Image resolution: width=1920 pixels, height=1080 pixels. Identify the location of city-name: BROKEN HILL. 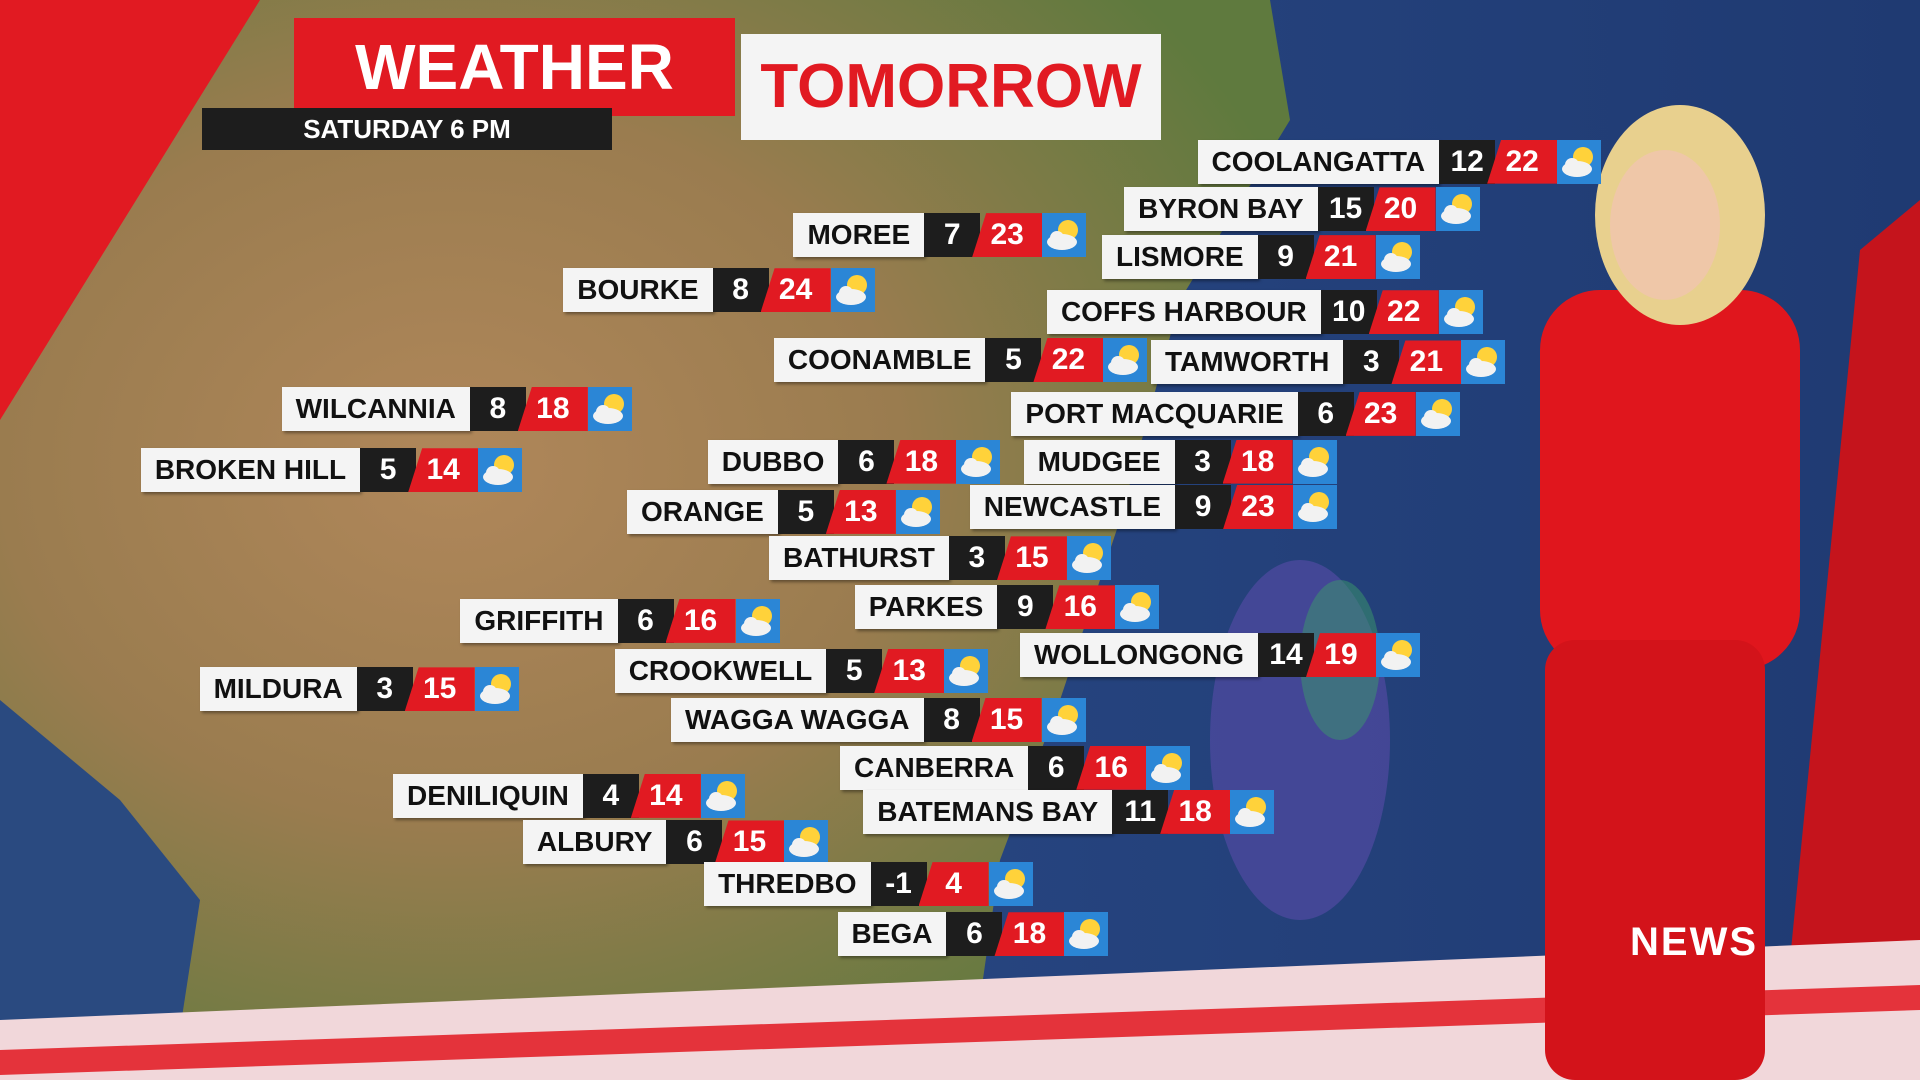
(250, 470).